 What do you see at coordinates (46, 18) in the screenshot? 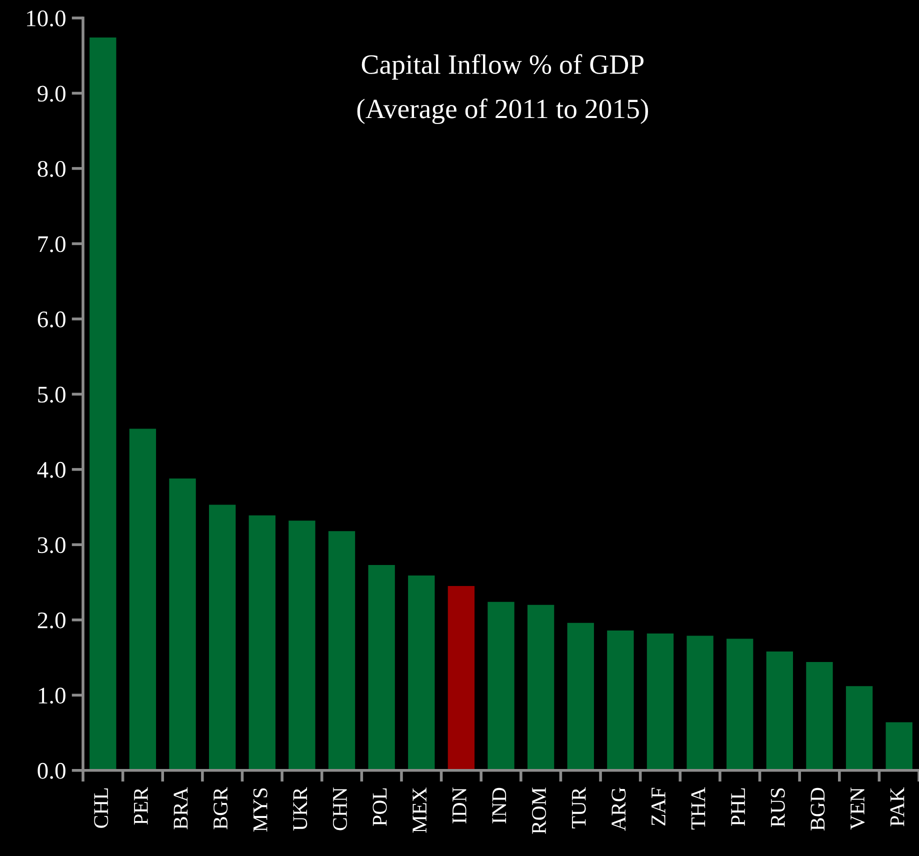
I see `y-tick-label: 10.0` at bounding box center [46, 18].